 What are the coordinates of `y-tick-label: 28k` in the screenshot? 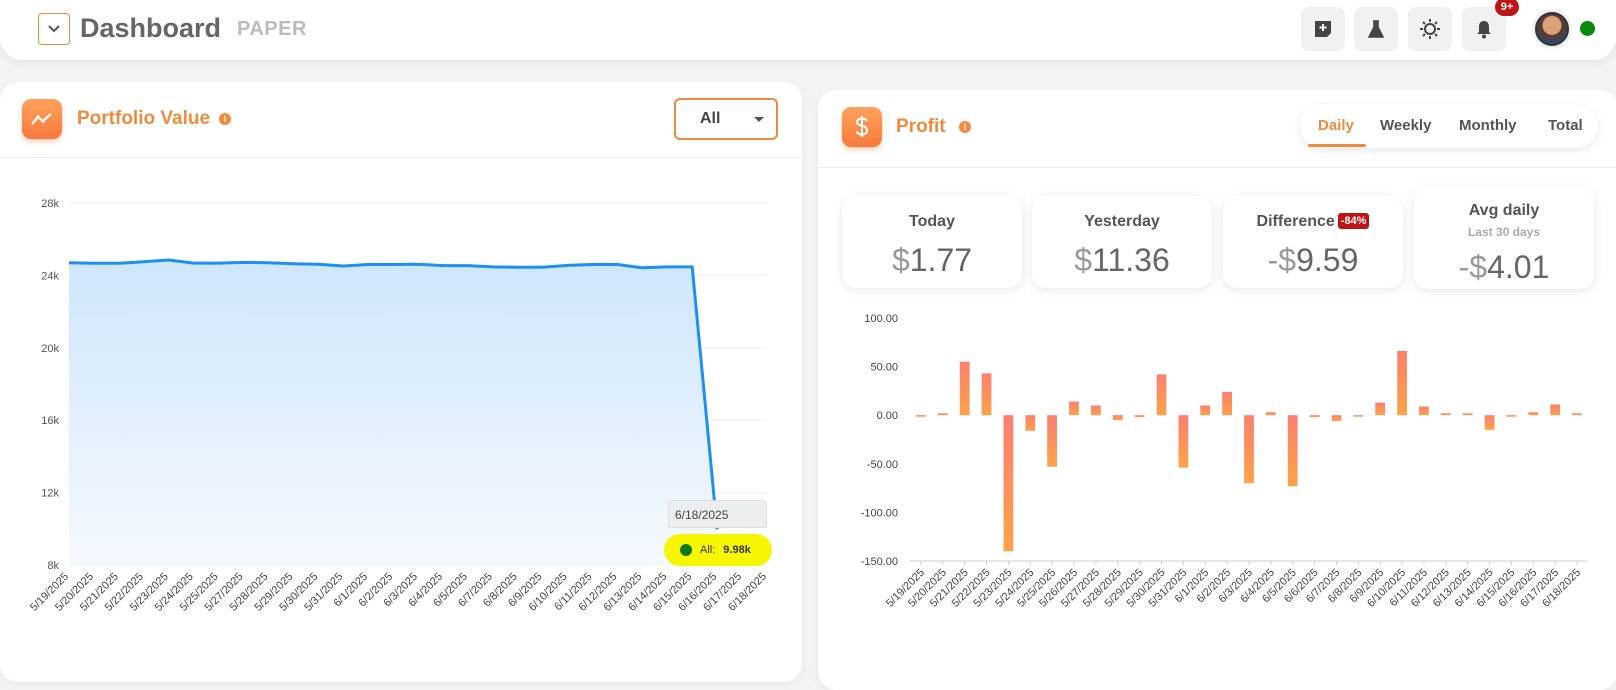 It's located at (50, 204).